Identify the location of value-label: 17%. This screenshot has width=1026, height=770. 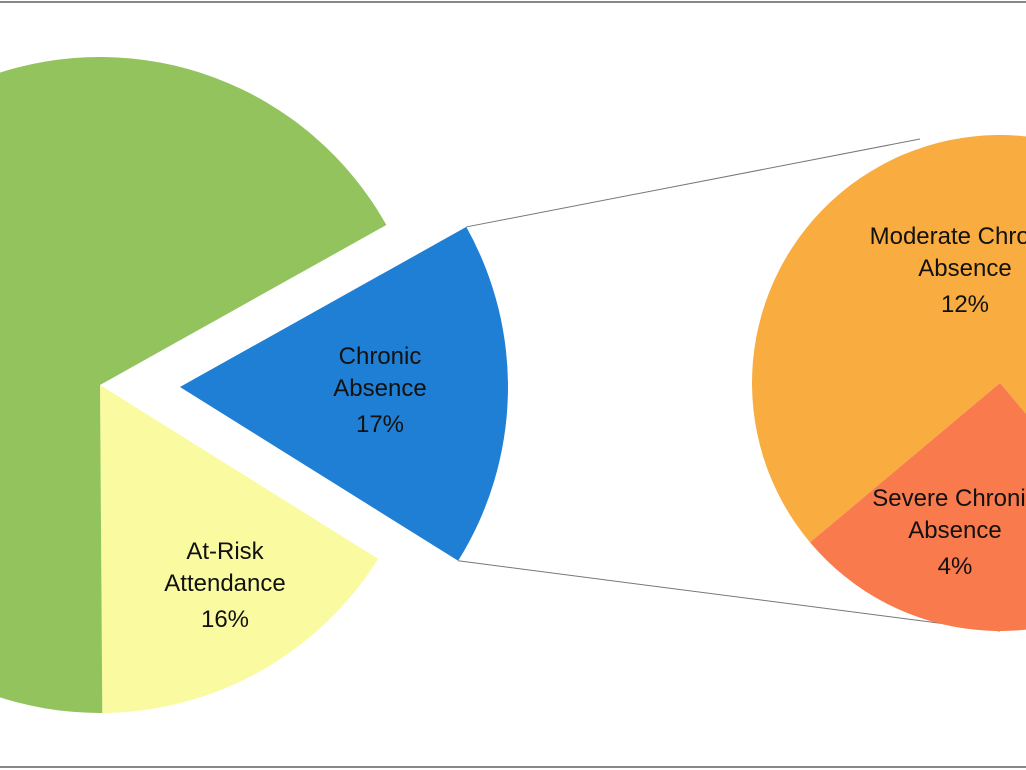
(380, 424).